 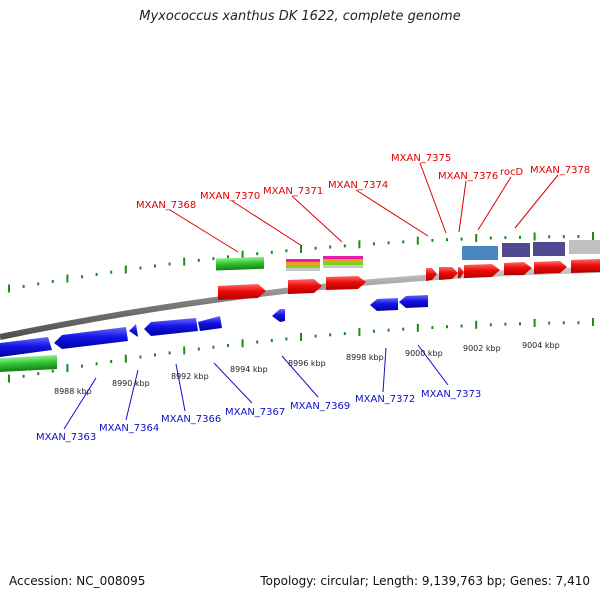 What do you see at coordinates (320, 406) in the screenshot?
I see `gene-label-reverse: MXAN_7369` at bounding box center [320, 406].